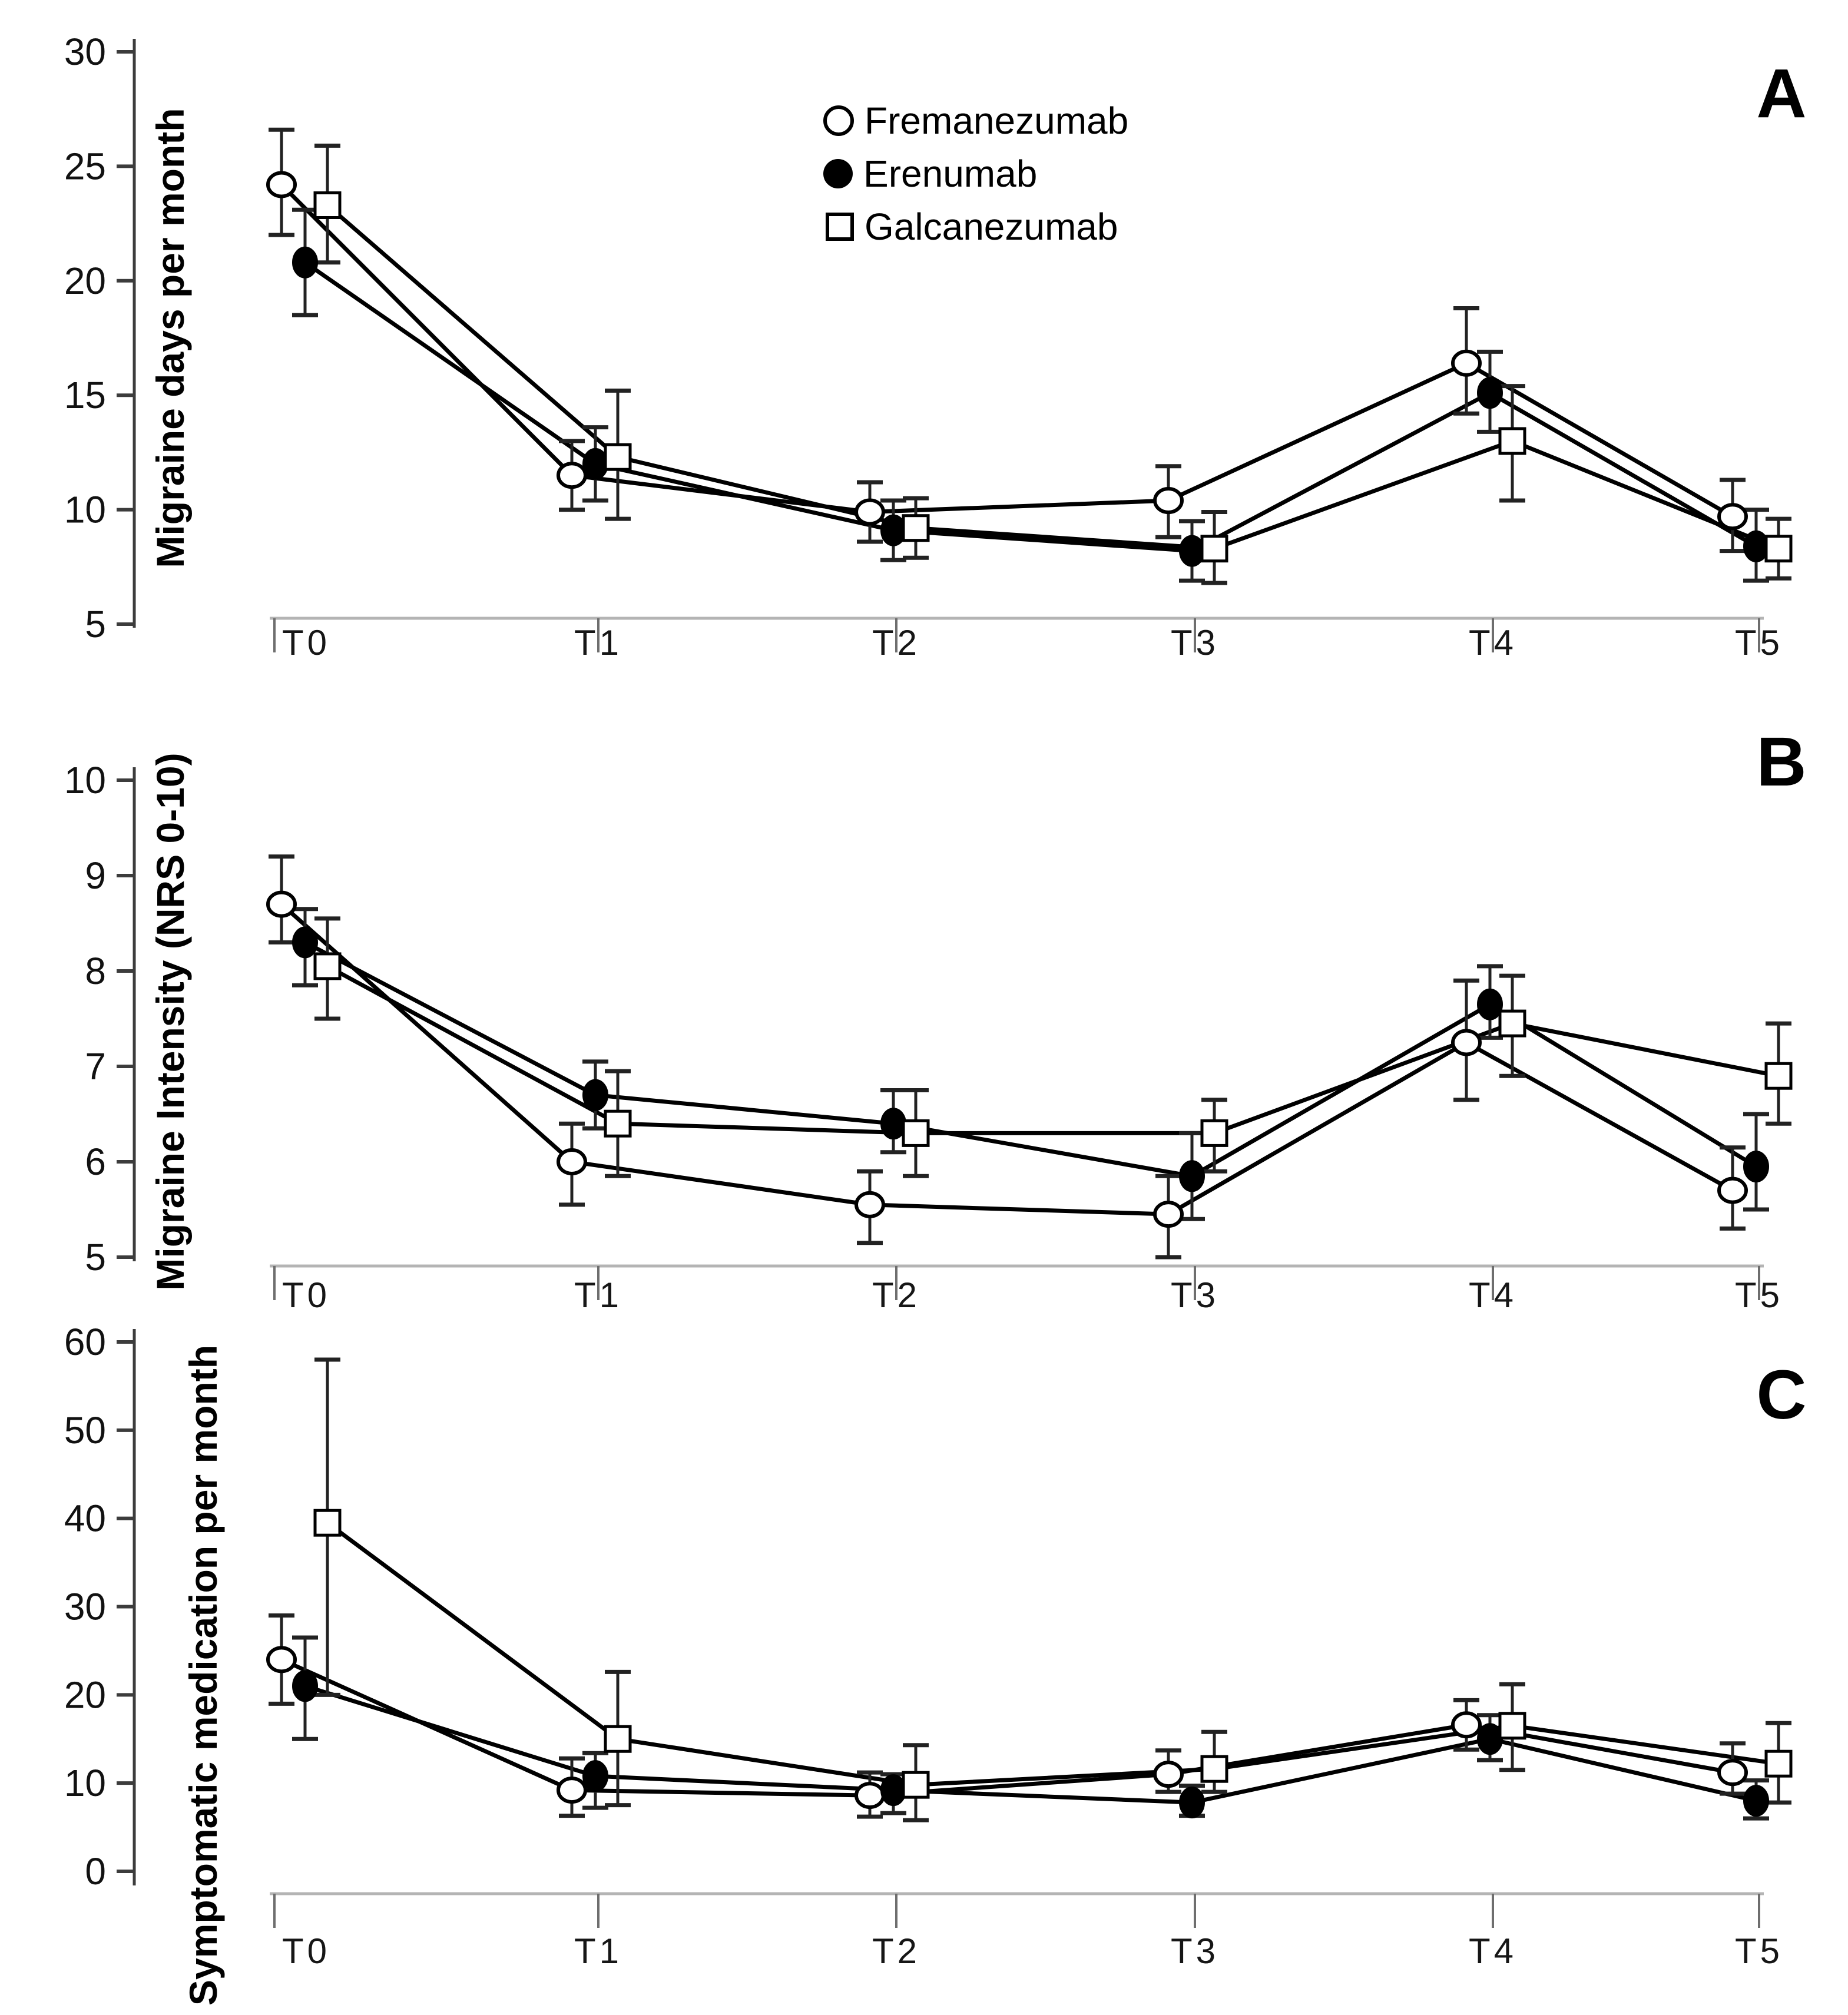 Image resolution: width=1848 pixels, height=2015 pixels. Describe the element at coordinates (1781, 762) in the screenshot. I see `panel-letter-B: B` at that location.